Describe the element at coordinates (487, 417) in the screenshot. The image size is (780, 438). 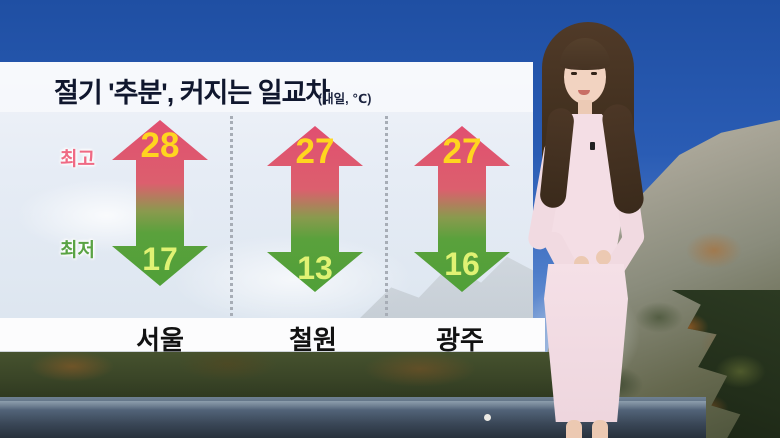
I see `water-buoy` at that location.